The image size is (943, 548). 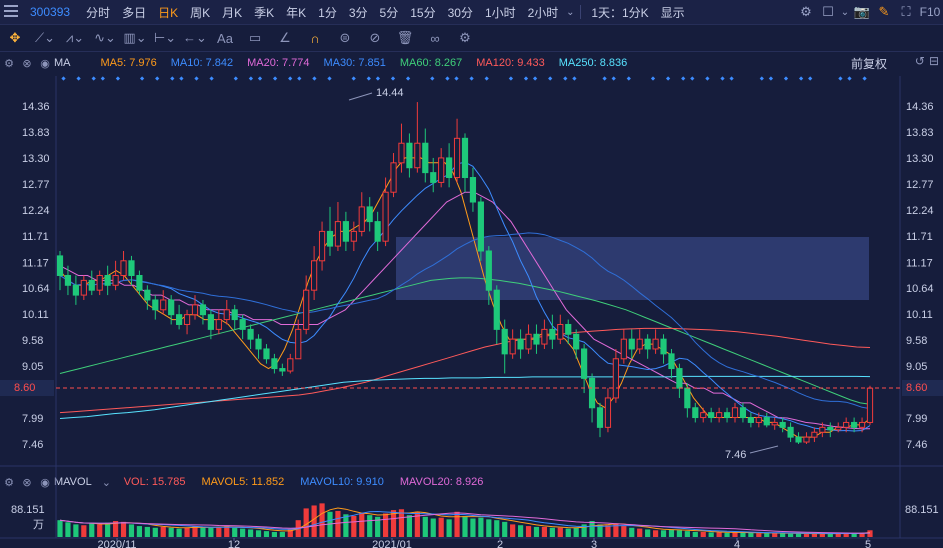 What do you see at coordinates (165, 37) in the screenshot?
I see `measure-tool-icon: ⊢⌄` at bounding box center [165, 37].